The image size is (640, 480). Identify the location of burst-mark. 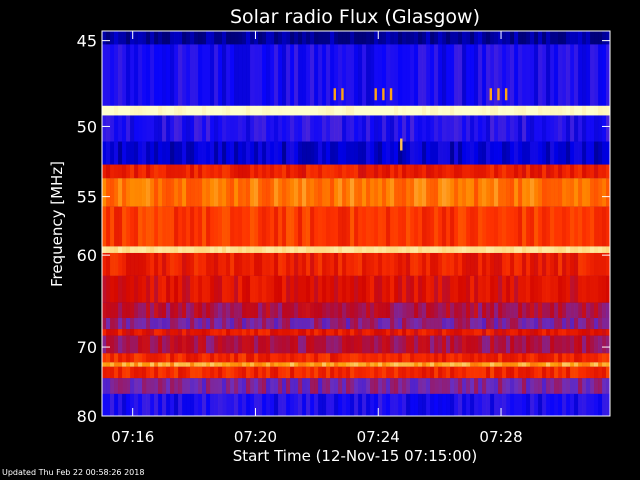
(401, 144).